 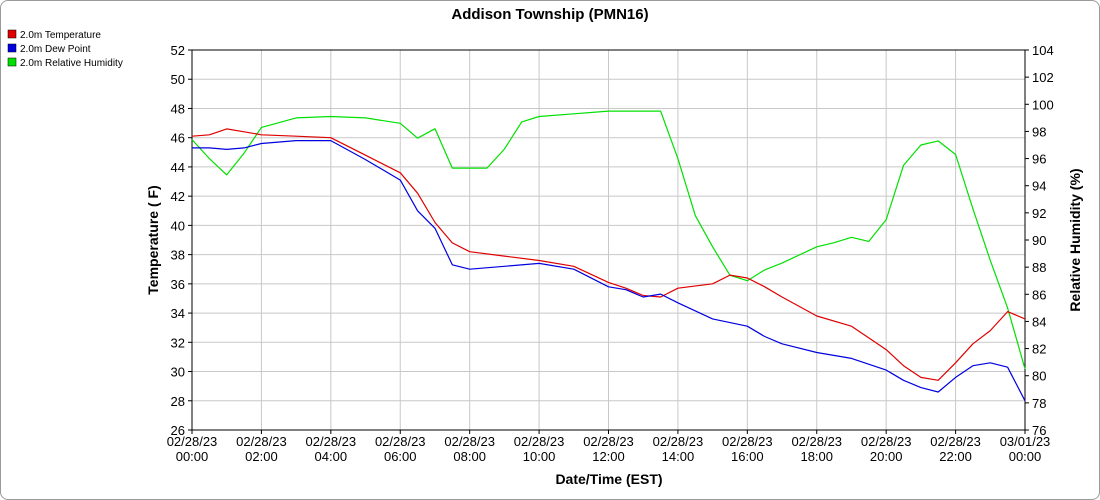 What do you see at coordinates (178, 138) in the screenshot?
I see `y-tick-label: 46` at bounding box center [178, 138].